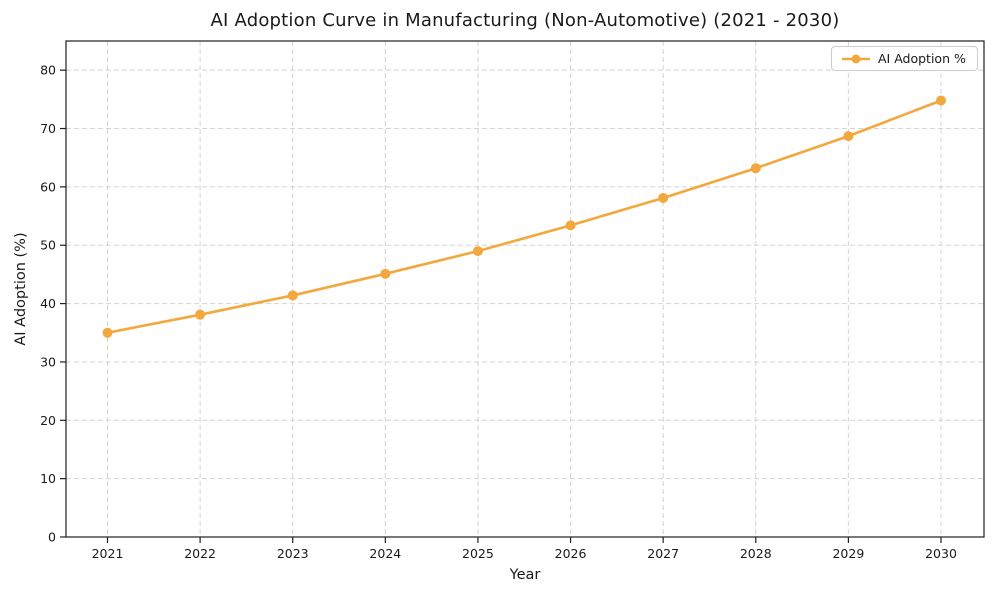 The height and width of the screenshot is (600, 1000). I want to click on y-tick-labels: 0 10 20 30 40 50 60 70 80, so click(48, 304).